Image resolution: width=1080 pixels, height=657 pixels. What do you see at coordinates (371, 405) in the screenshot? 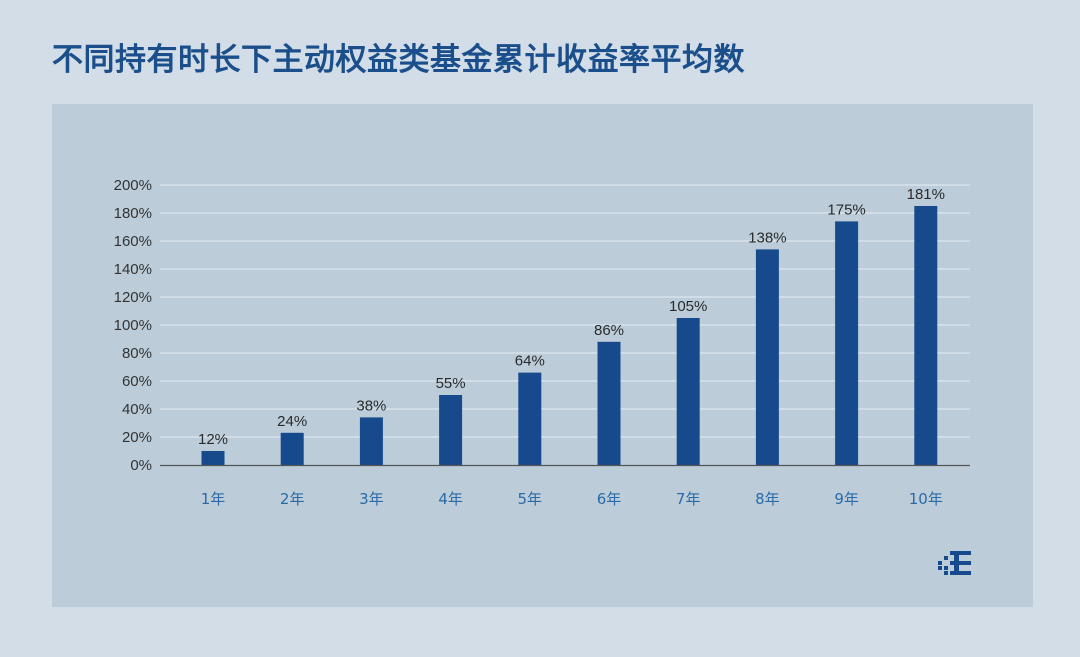
I see `data-label: 38%` at bounding box center [371, 405].